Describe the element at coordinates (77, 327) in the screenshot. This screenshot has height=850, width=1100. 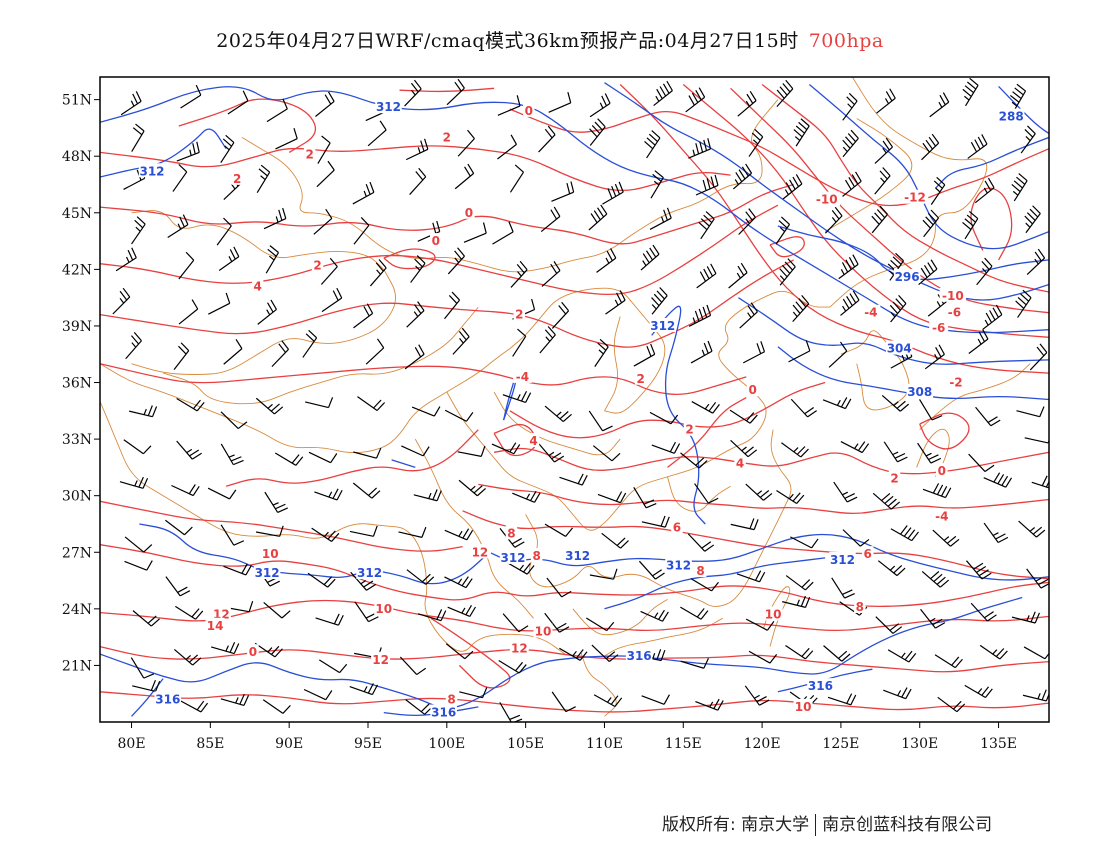
I see `lat-tick-label: 39N` at that location.